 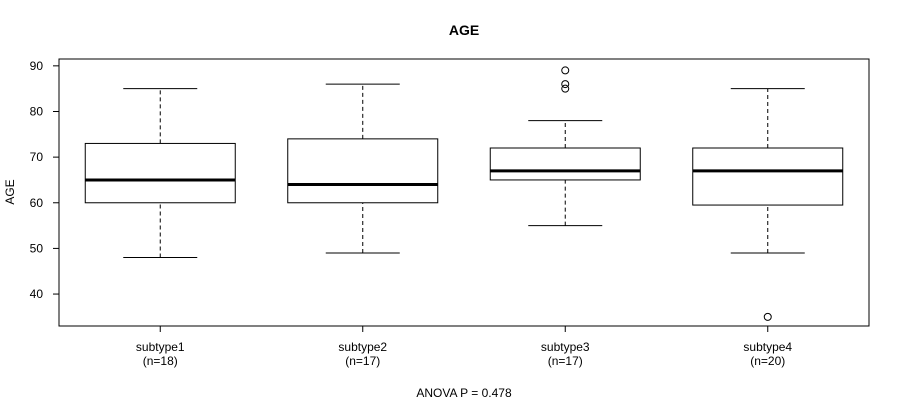 I want to click on x-tick-label: subtype4, so click(x=767, y=347).